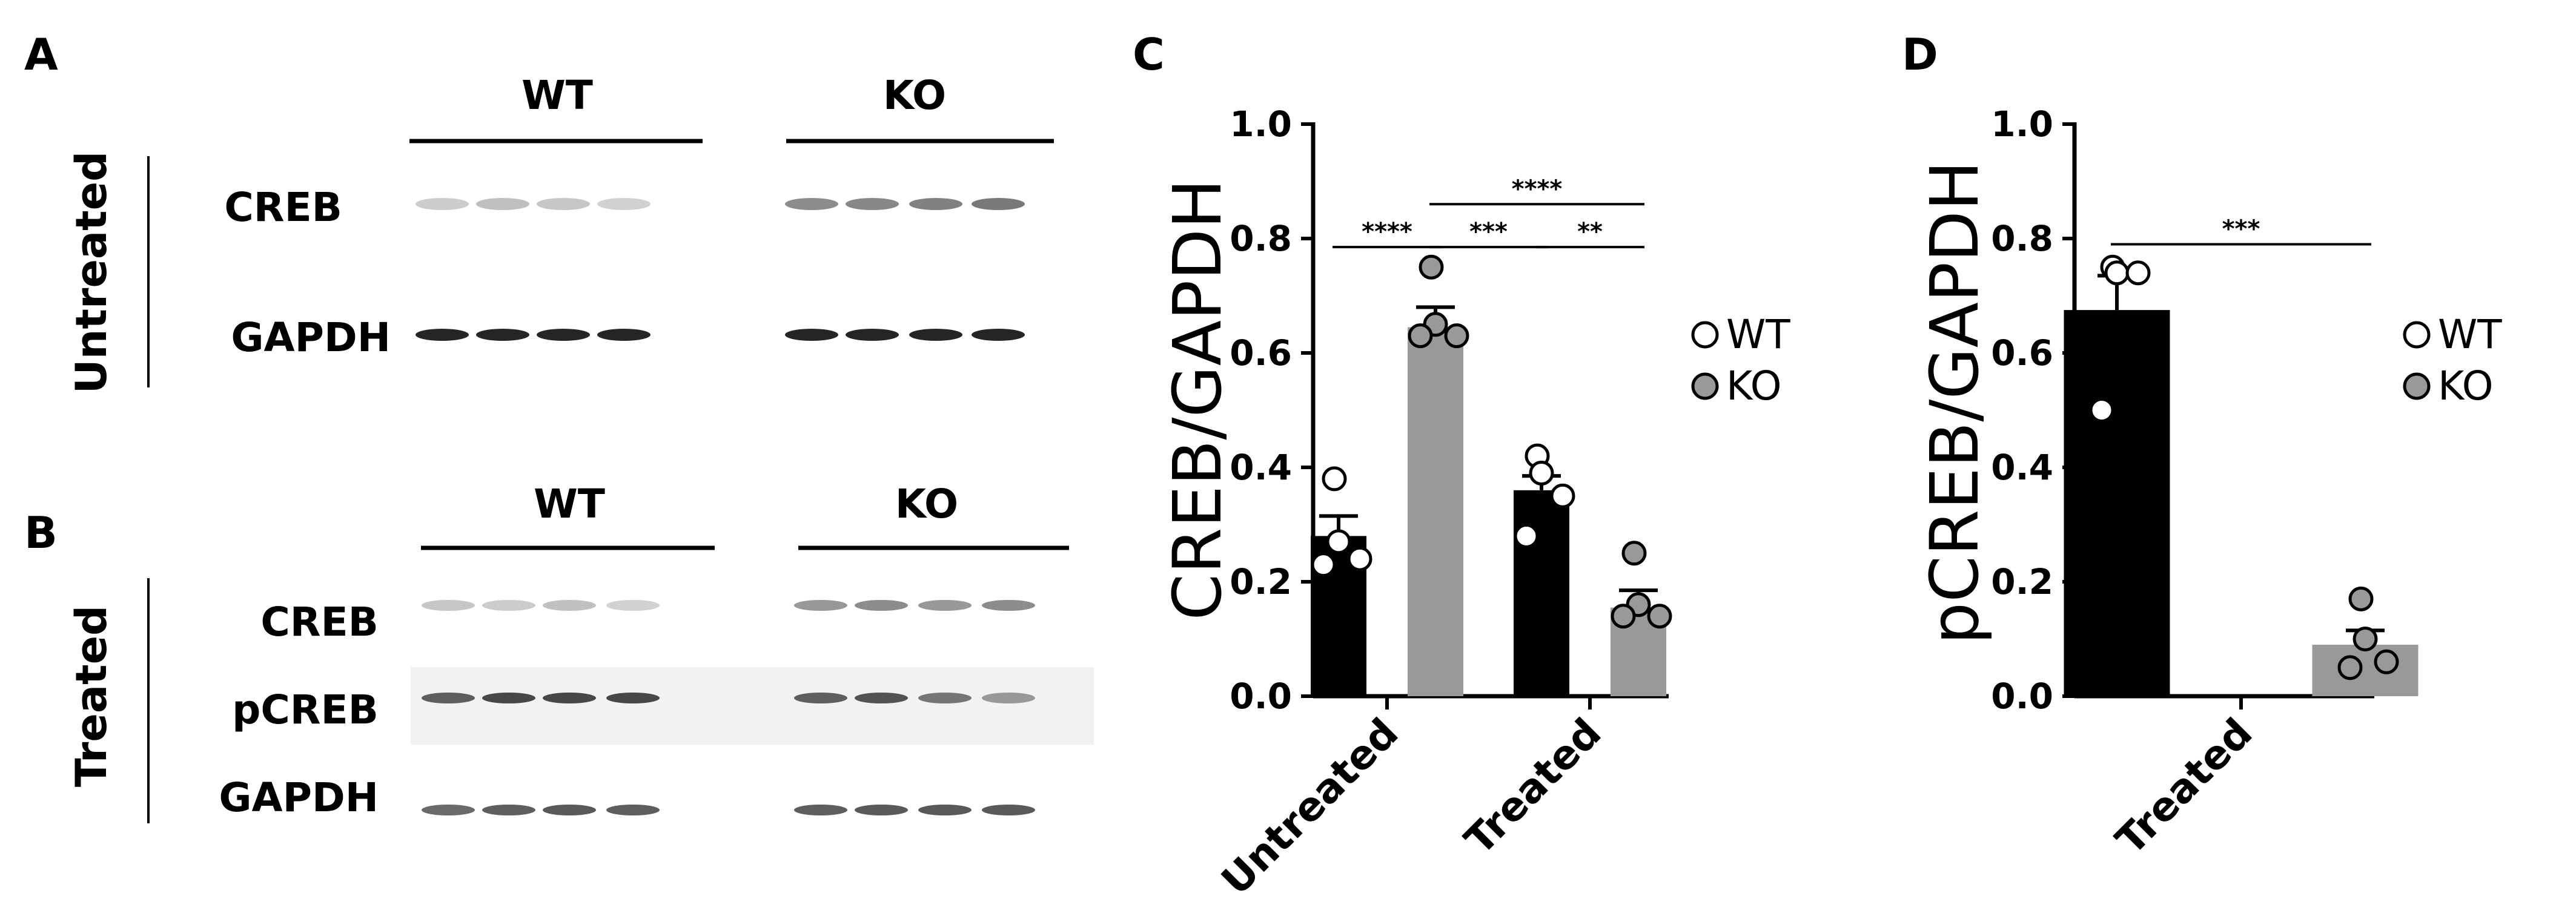 Image resolution: width=2576 pixels, height=899 pixels. Describe the element at coordinates (914, 95) in the screenshot. I see `blot-a-group-ko: KO` at that location.